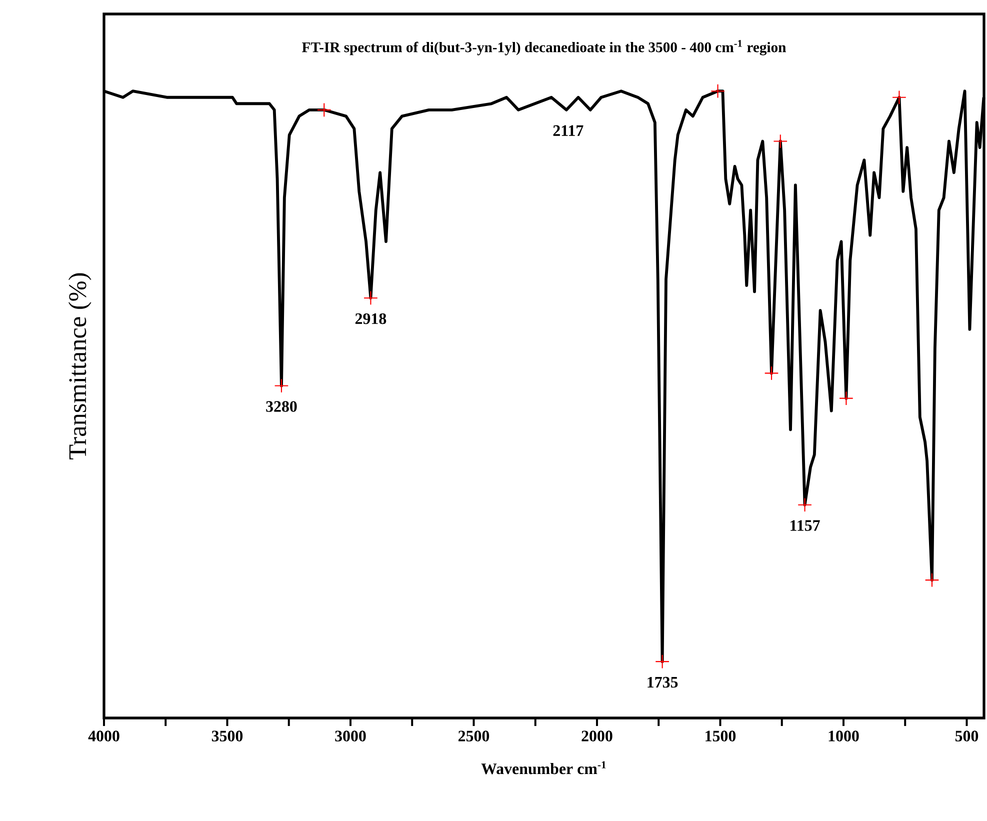 This screenshot has width=987, height=821. What do you see at coordinates (663, 682) in the screenshot?
I see `annotation: 1735` at bounding box center [663, 682].